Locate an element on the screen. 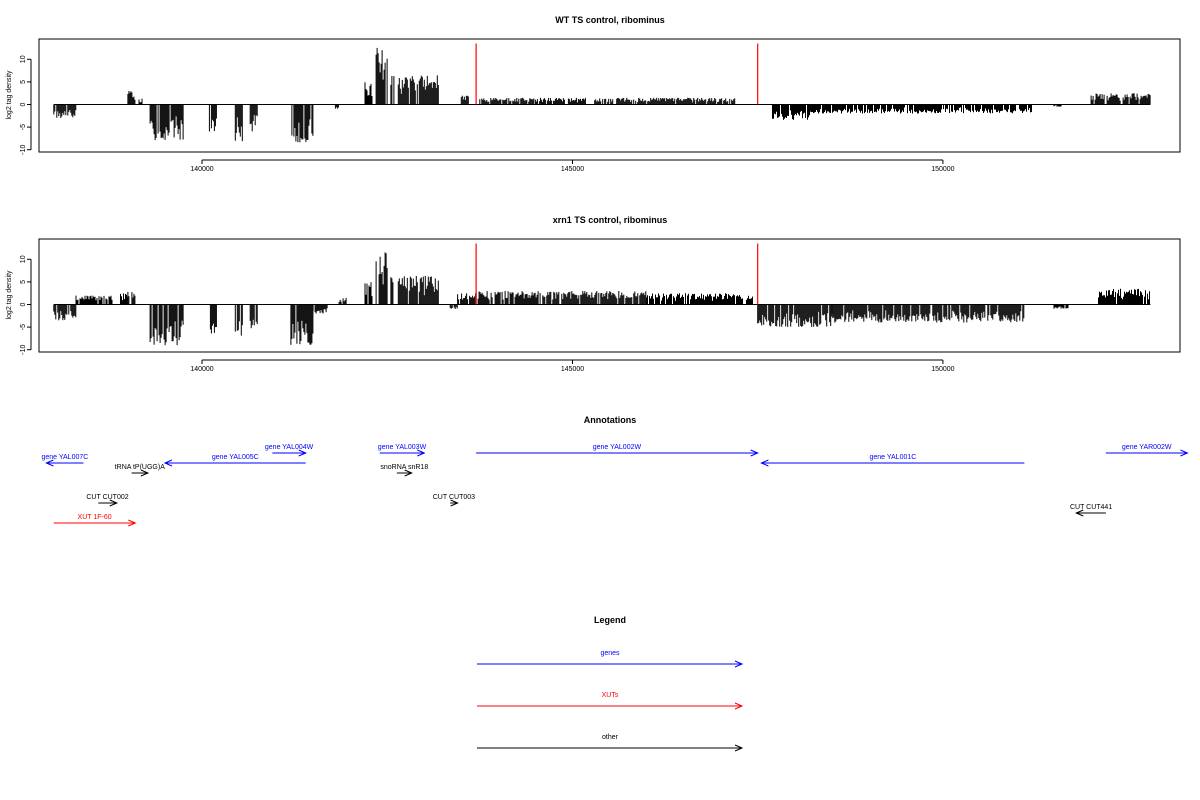  annotation-label: gene YAL002W is located at coordinates (617, 447).